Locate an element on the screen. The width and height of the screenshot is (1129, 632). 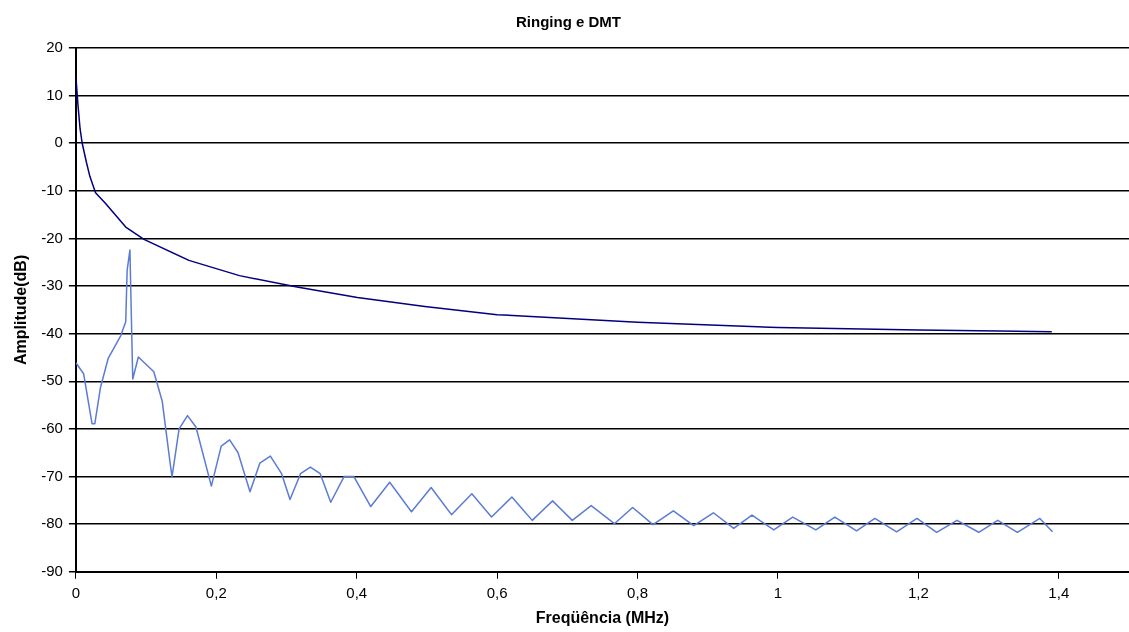
y-tick-label: -60 is located at coordinates (52, 428).